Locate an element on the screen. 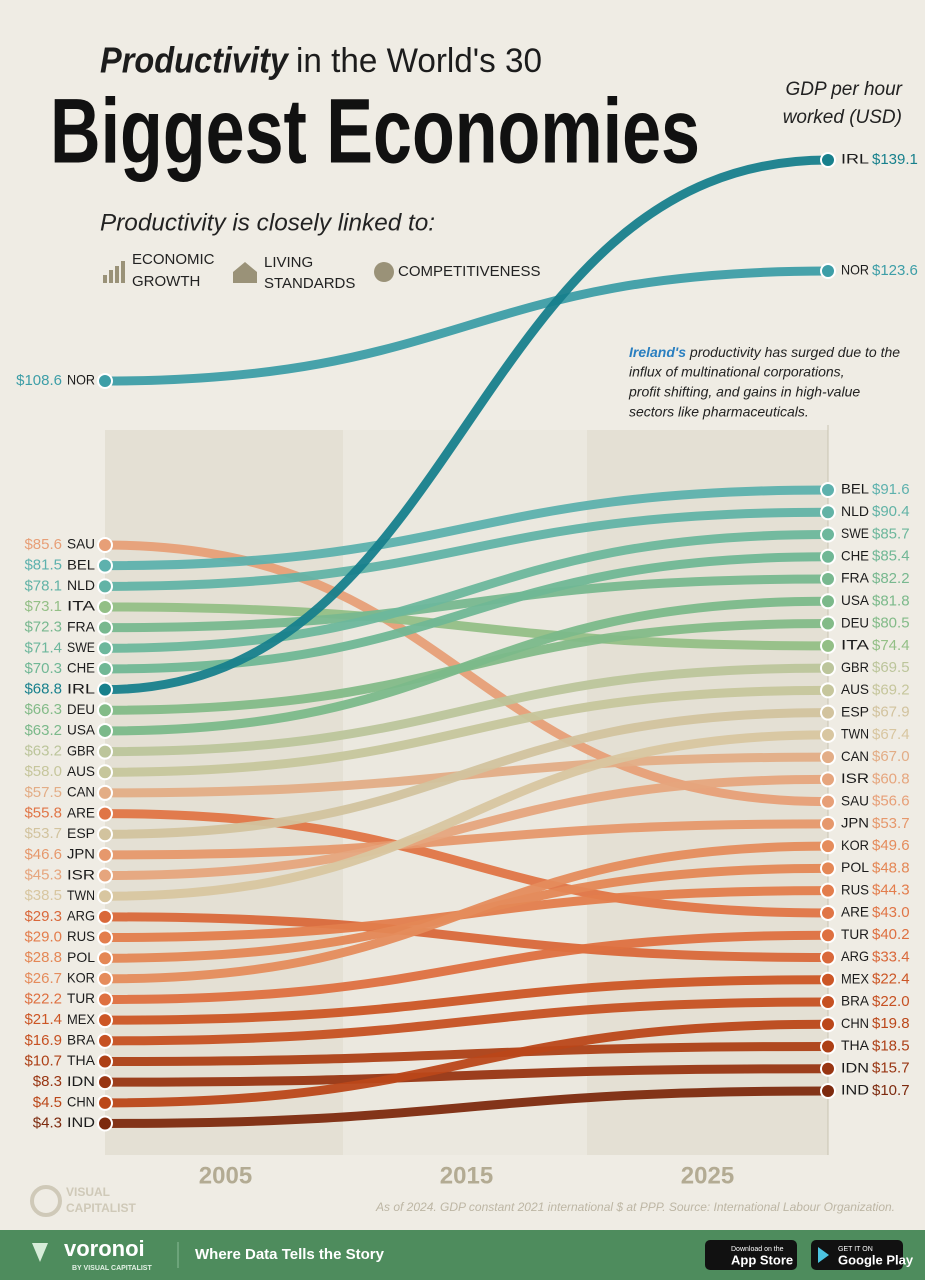 This screenshot has height=1280, width=925. value-label: $81.8 is located at coordinates (891, 600).